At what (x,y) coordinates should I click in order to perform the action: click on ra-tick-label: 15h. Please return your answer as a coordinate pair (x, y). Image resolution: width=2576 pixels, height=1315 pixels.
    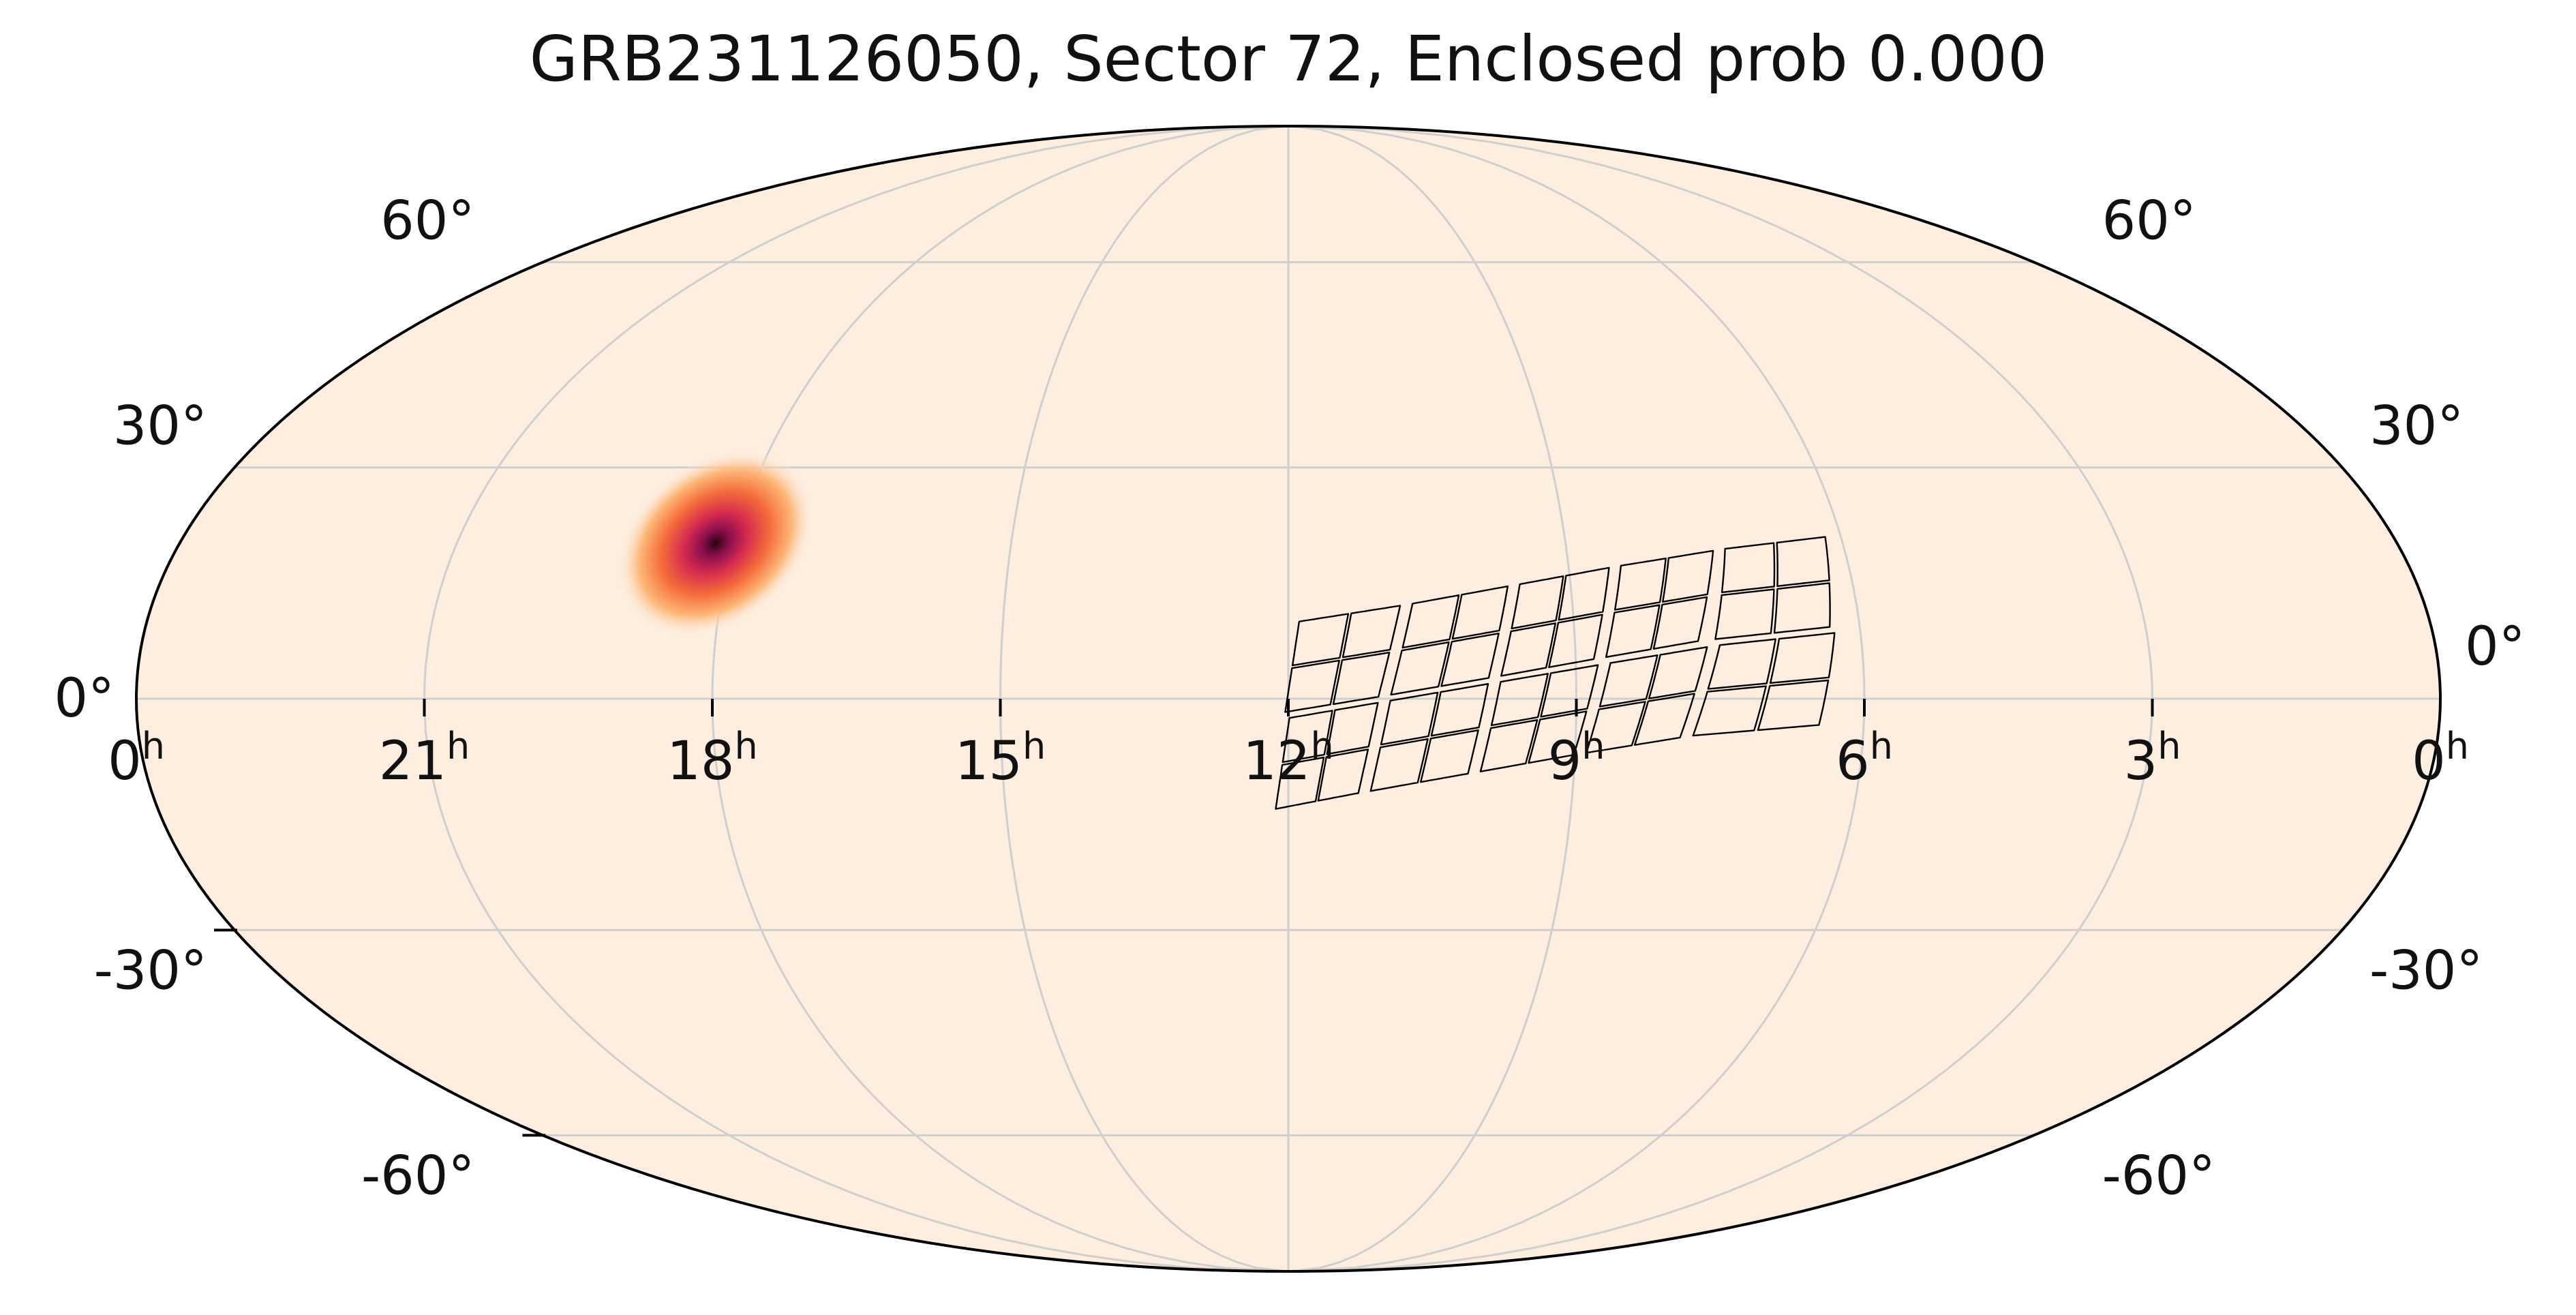
    Looking at the image, I should click on (1000, 758).